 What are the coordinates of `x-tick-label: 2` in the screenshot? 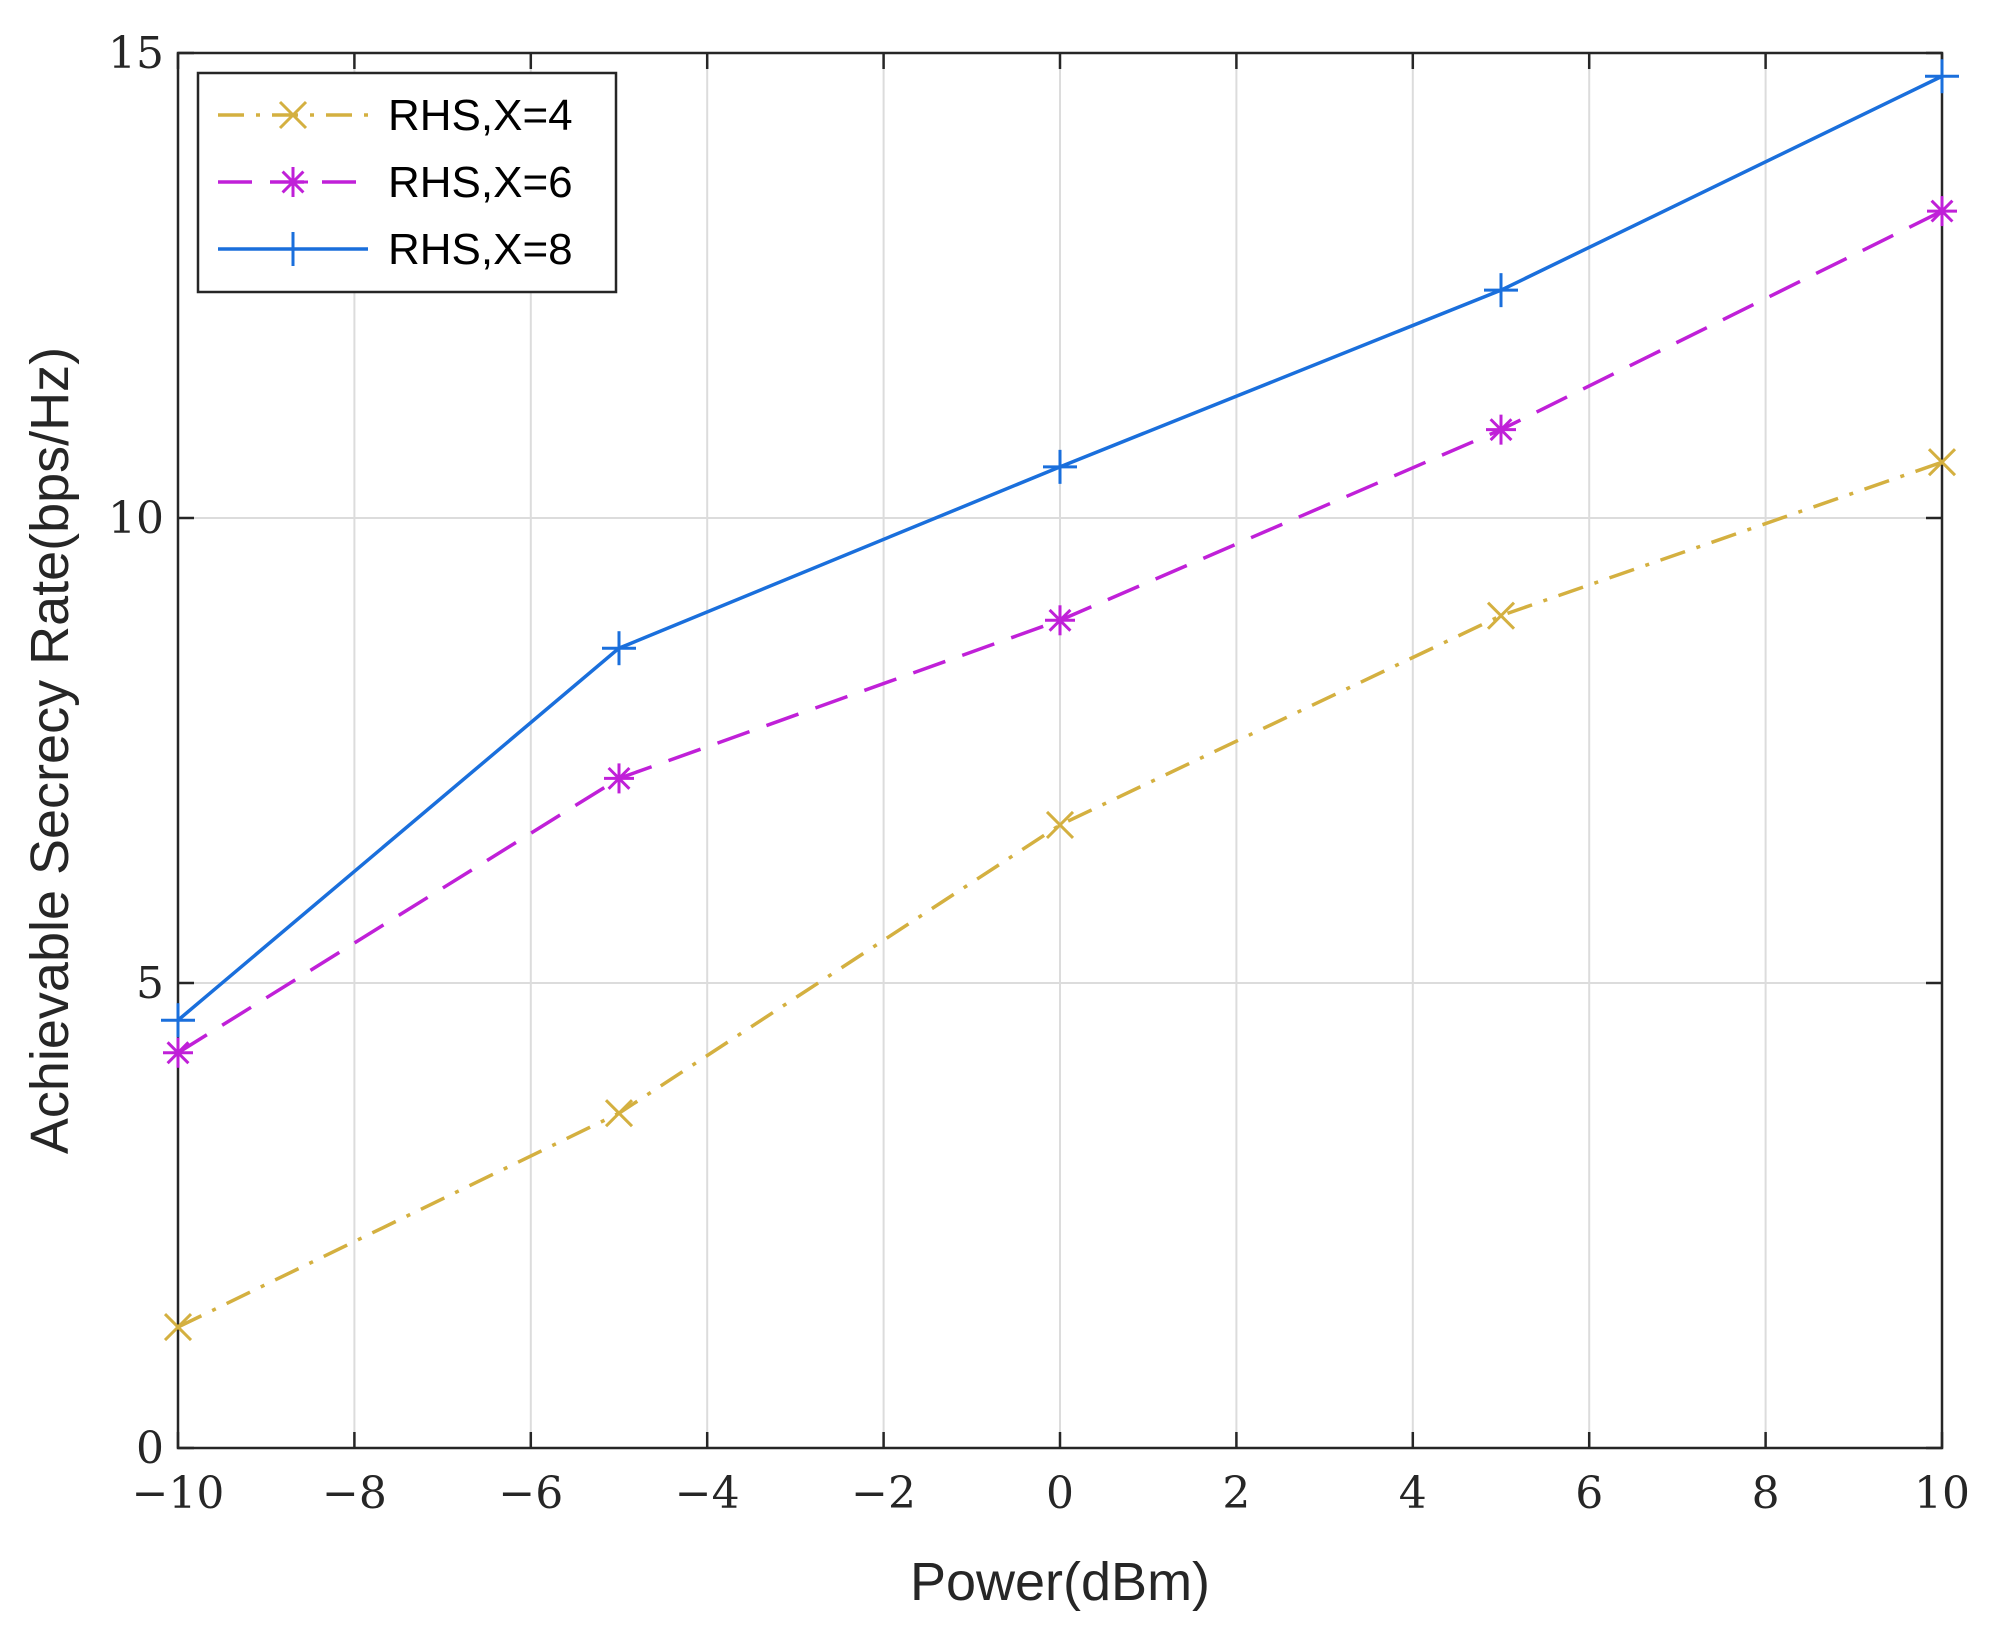 It's located at (1236, 1493).